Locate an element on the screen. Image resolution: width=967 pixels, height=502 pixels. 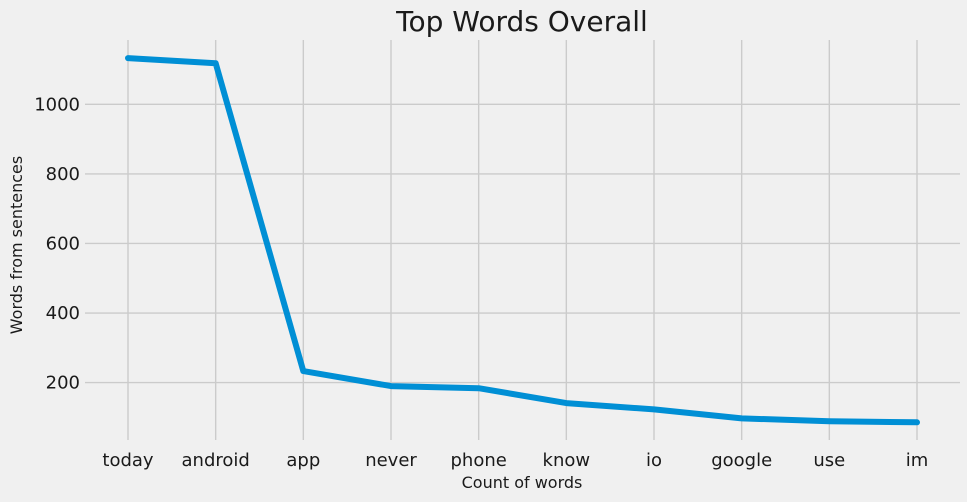
x-tick-label: know is located at coordinates (567, 460).